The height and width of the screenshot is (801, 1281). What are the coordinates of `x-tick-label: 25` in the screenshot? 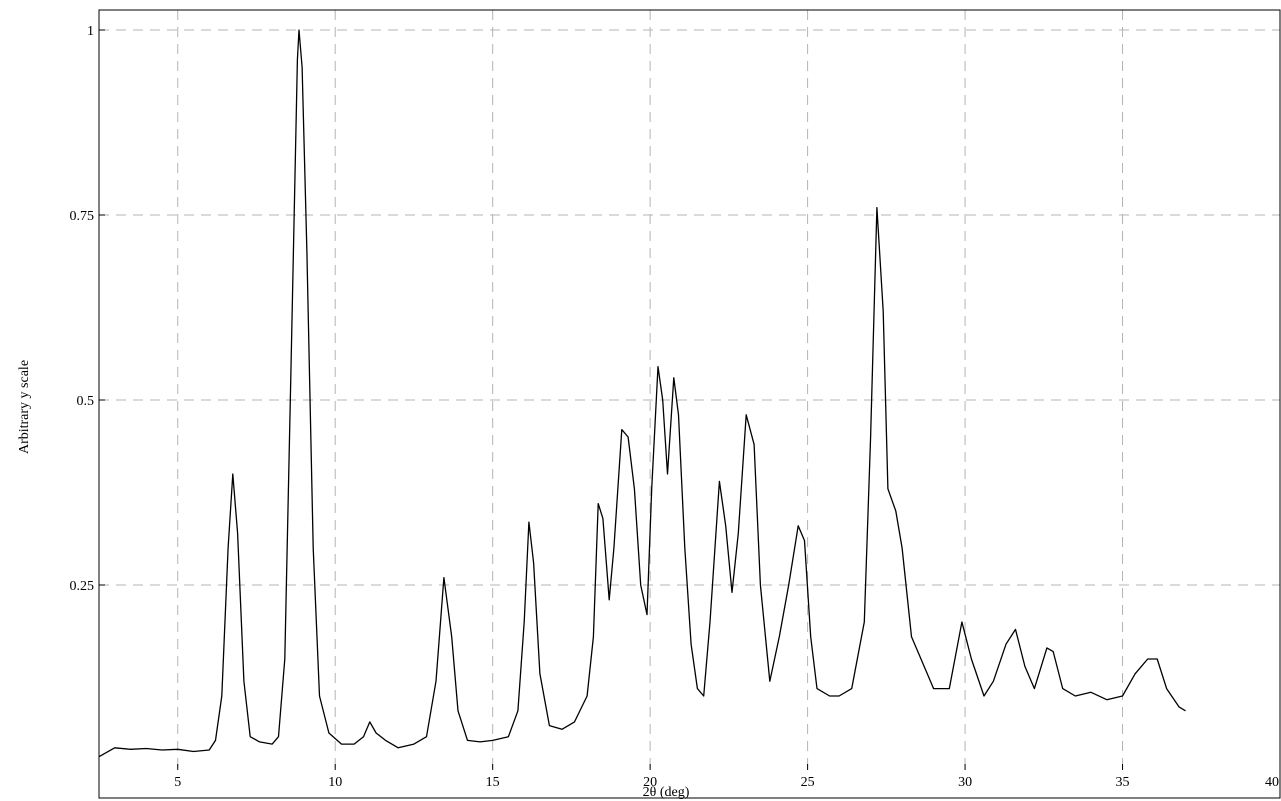 It's located at (808, 782).